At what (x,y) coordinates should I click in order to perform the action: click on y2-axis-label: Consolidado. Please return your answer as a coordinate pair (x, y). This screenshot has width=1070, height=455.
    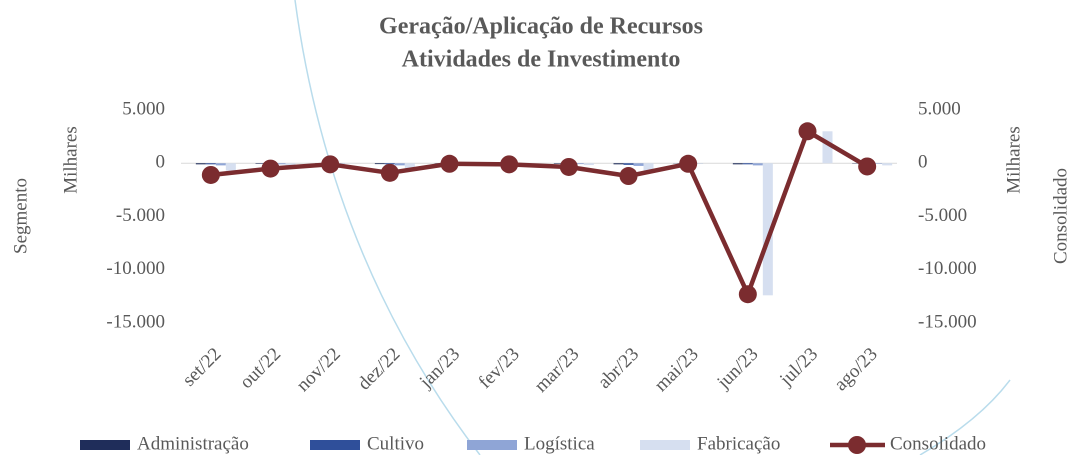
    Looking at the image, I should click on (1060, 216).